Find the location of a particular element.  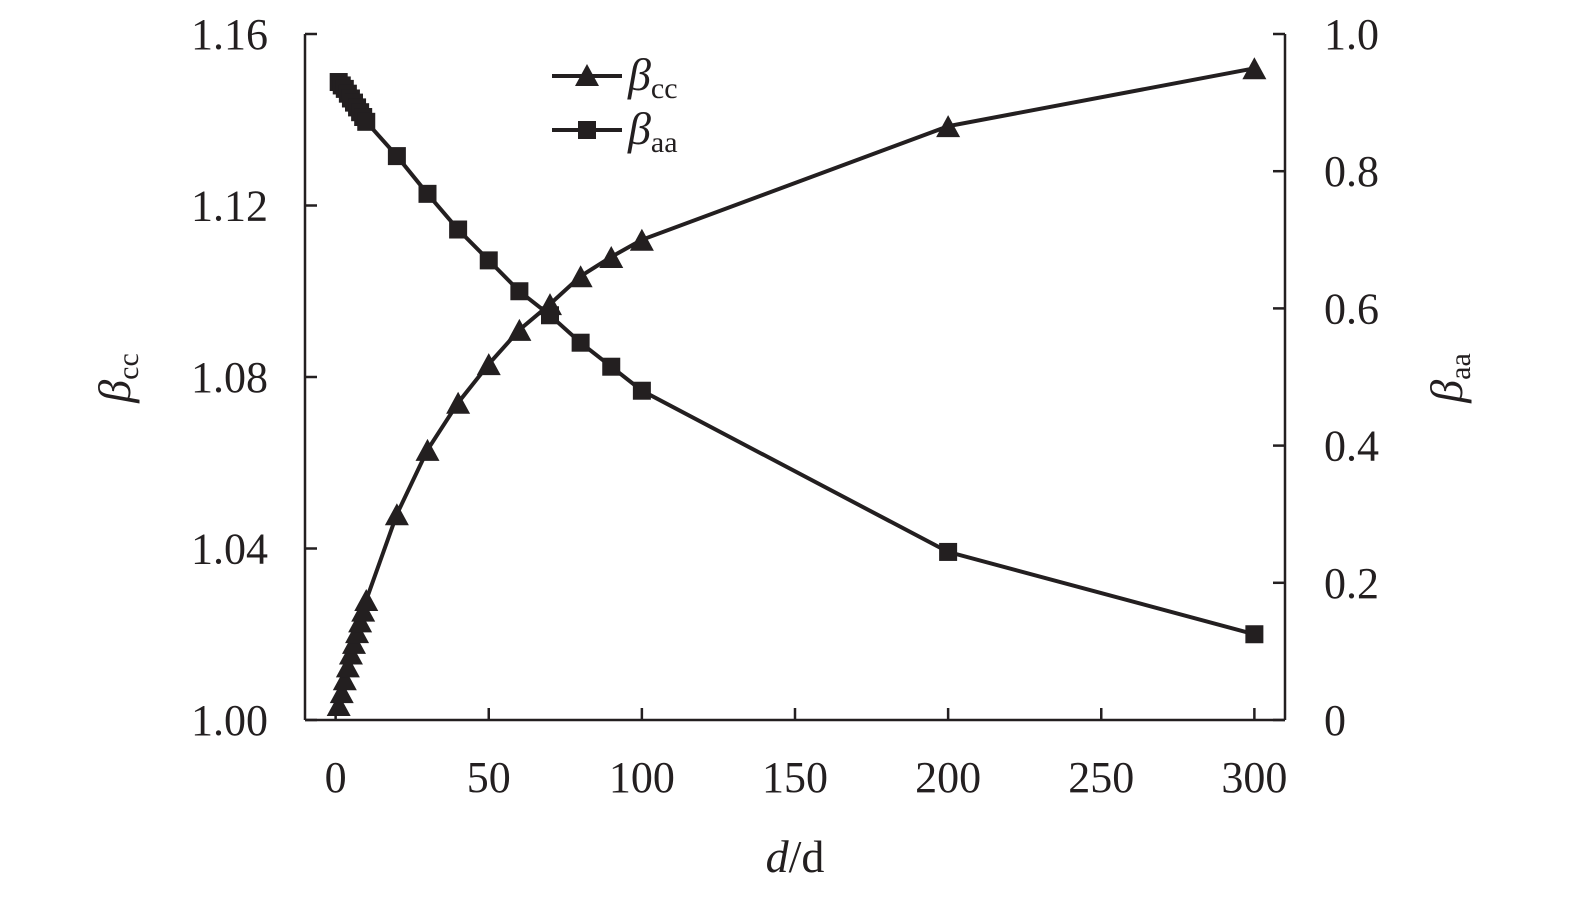

right-y-tick-label: 0.4 is located at coordinates (1351, 446).